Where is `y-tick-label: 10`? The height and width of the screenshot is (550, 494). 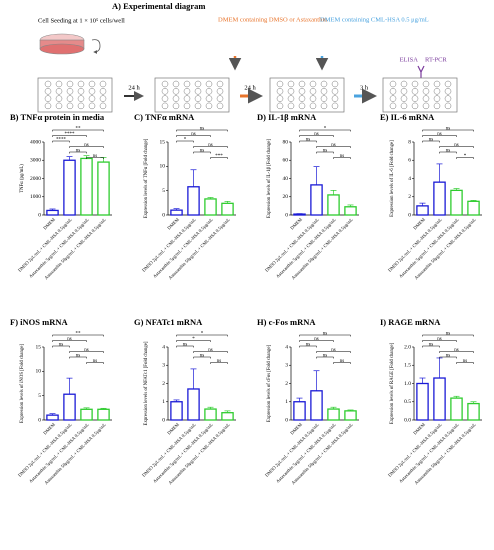
y-tick-label: 10 is located at coordinates (163, 167).